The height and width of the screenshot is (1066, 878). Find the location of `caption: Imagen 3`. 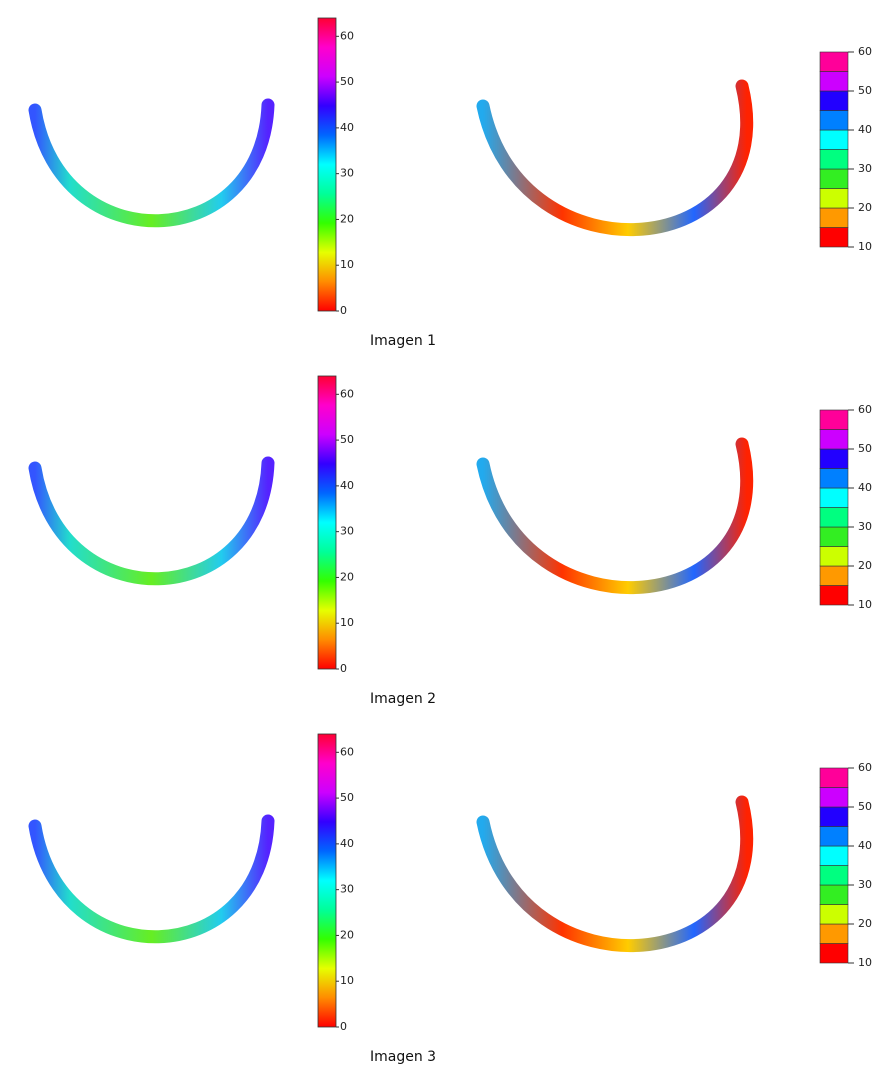

caption: Imagen 3 is located at coordinates (403, 1057).